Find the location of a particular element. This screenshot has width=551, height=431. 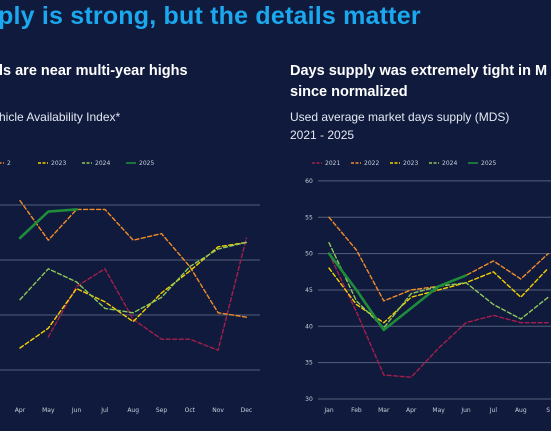

right-chart-ytick-label: 50 is located at coordinates (309, 254).